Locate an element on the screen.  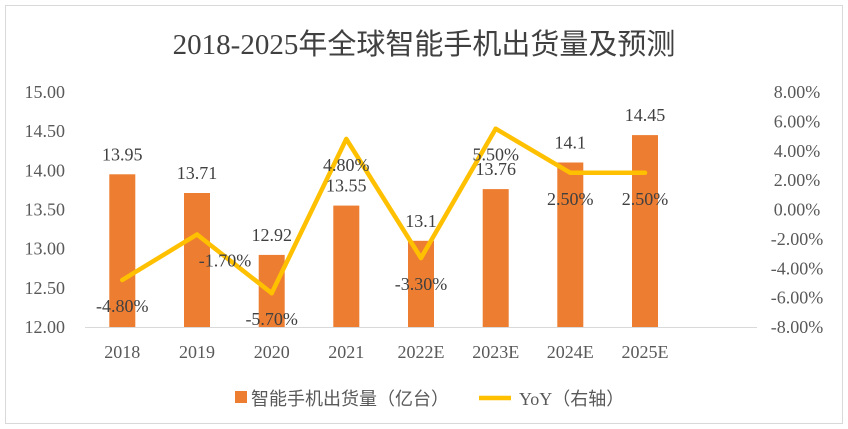
yoy-data-label: -5.70% is located at coordinates (271, 319).